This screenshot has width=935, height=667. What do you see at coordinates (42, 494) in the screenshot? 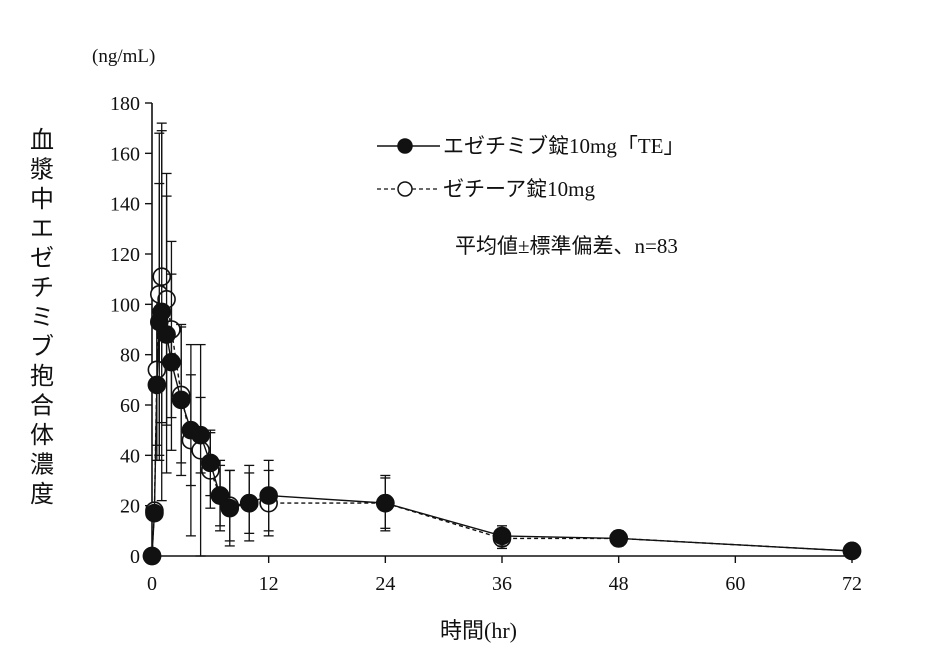
I see `y-axis-title-char: 度` at bounding box center [42, 494].